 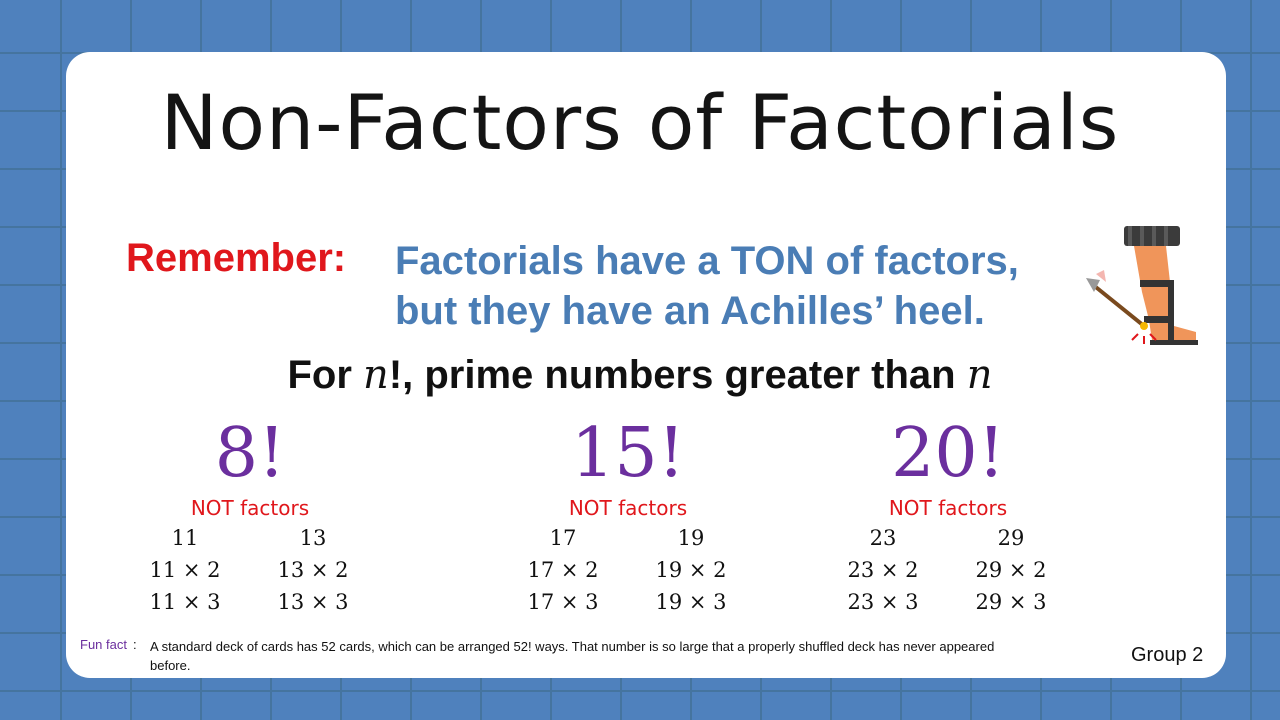 I want to click on fun-fact-label: Fun fact, so click(x=103, y=644).